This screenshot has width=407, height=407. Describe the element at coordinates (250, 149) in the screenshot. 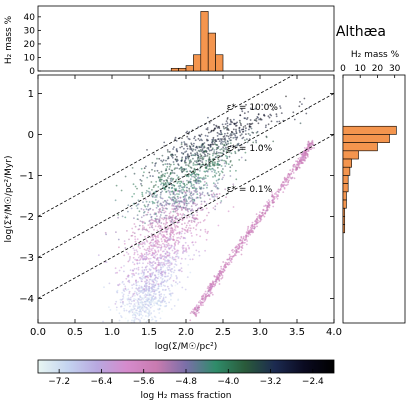

I see `efficiency-label: ε* = 1.0%` at that location.